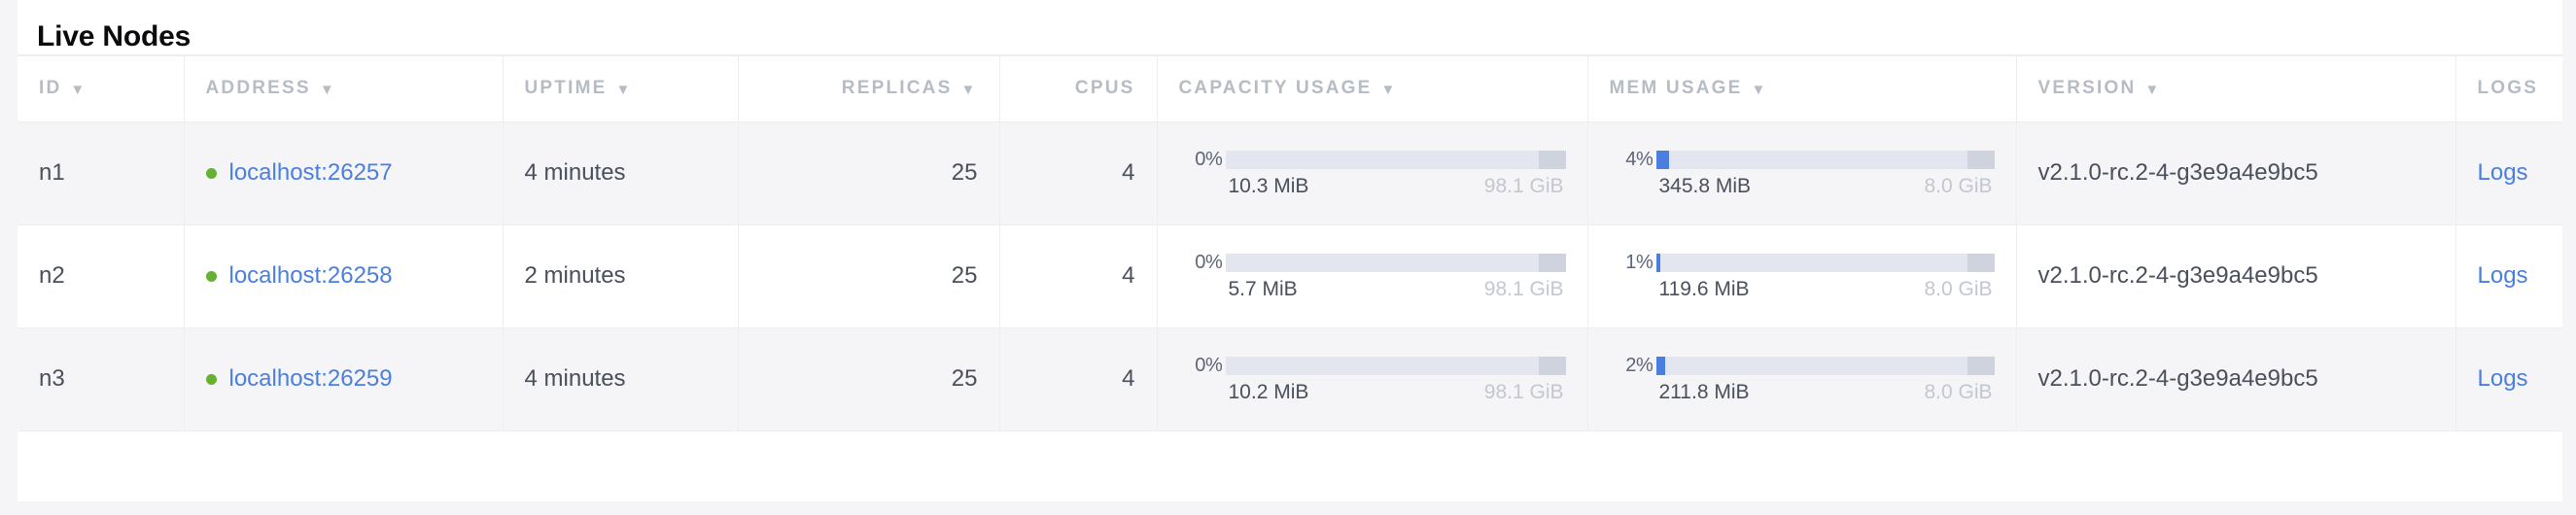  I want to click on column-header-version: VERSION ▼, so click(2236, 88).